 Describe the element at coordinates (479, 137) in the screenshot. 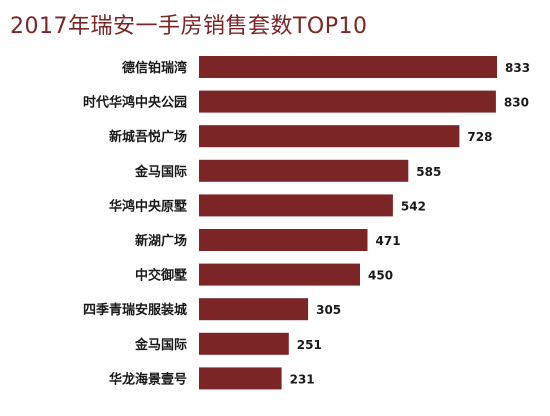

I see `data-label: 728` at that location.